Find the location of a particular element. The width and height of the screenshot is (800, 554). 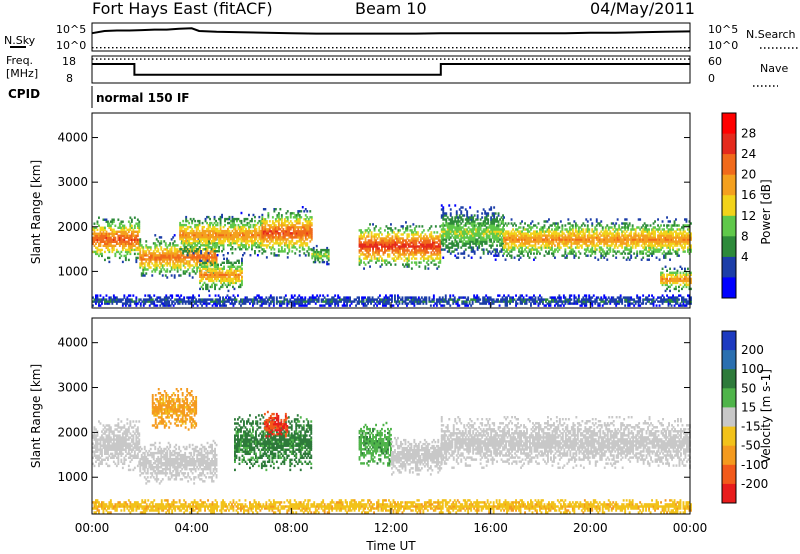

noise-left-label: N.Sky is located at coordinates (20, 40).